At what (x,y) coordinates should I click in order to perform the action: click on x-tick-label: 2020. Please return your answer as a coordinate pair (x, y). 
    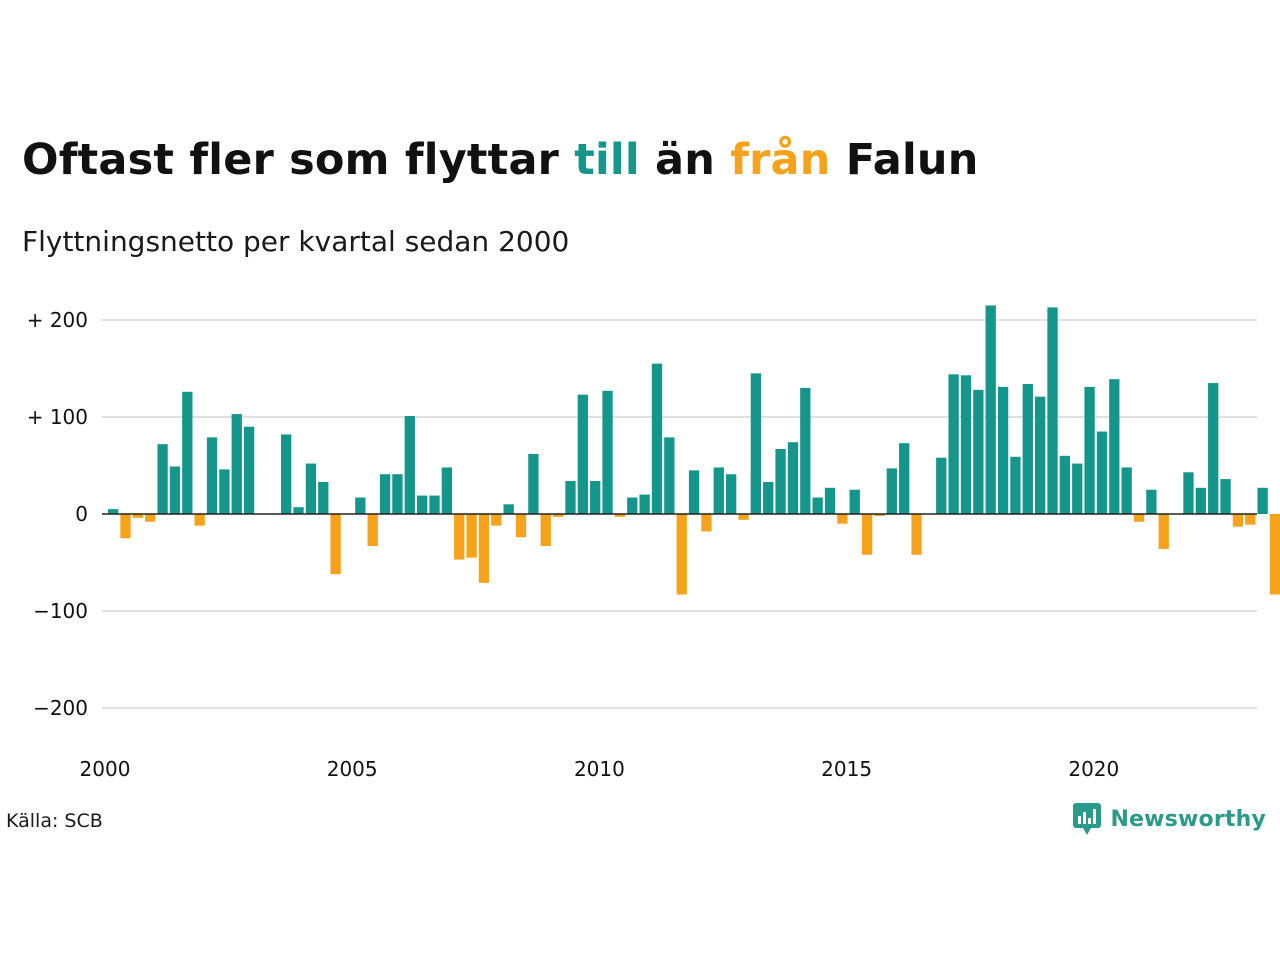
    Looking at the image, I should click on (1093, 769).